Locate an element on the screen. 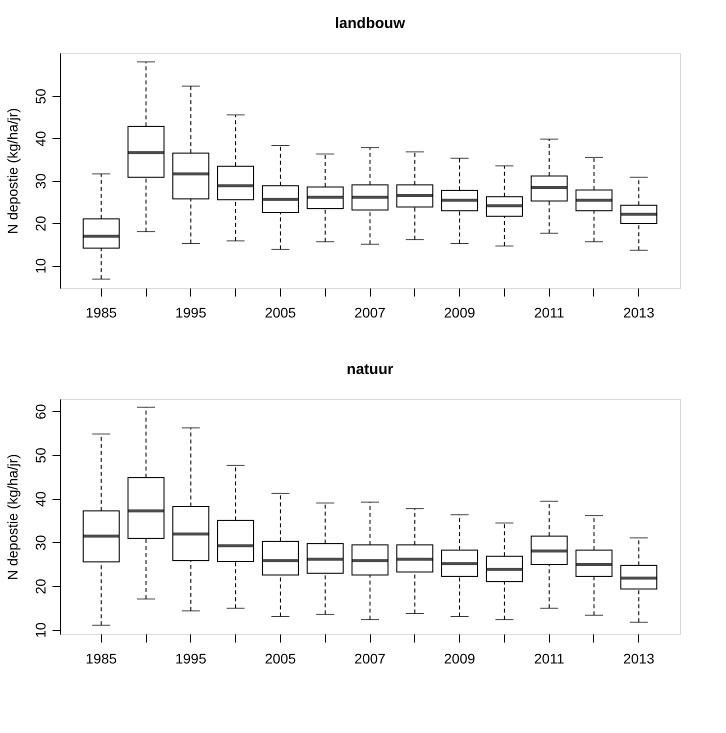 The image size is (726, 733). chart-title: landbouw is located at coordinates (370, 23).